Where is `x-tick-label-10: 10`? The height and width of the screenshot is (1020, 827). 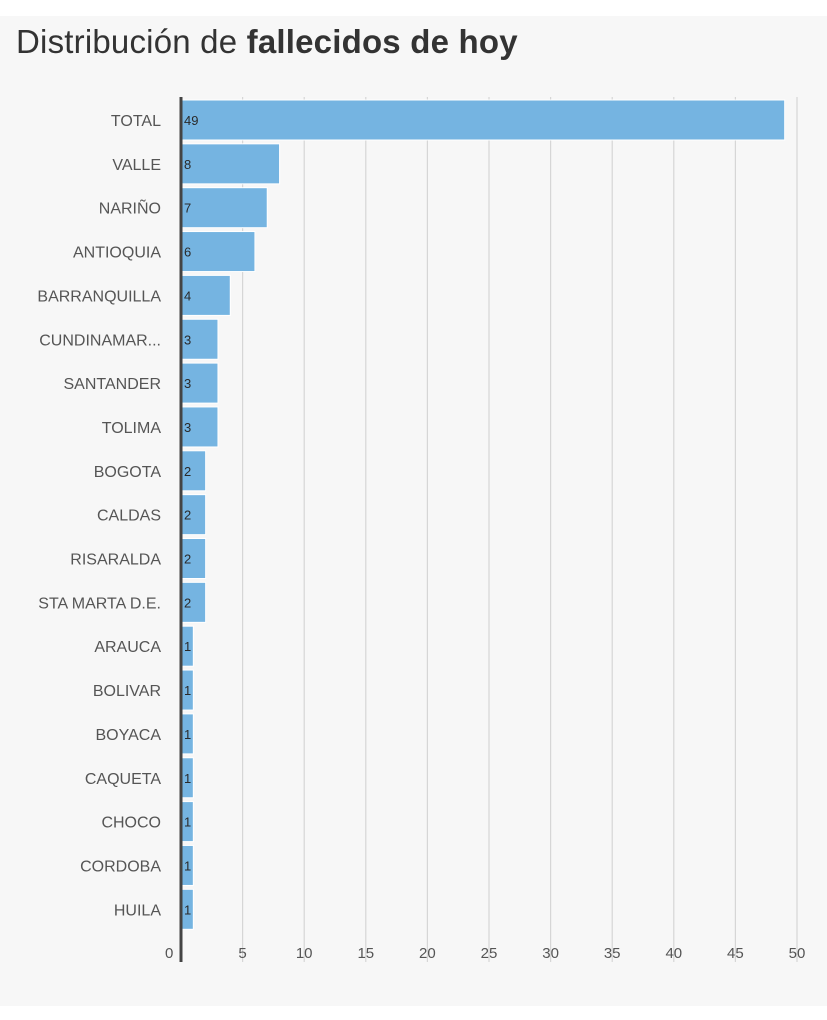
x-tick-label-10: 10 is located at coordinates (304, 953).